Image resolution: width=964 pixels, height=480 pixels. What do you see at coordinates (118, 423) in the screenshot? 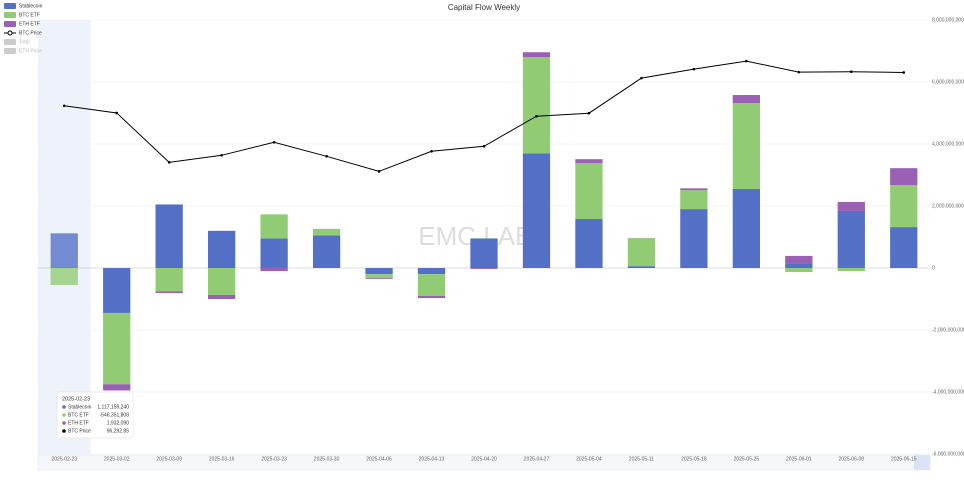
I see `tooltip-value: 1,932,090` at bounding box center [118, 423].